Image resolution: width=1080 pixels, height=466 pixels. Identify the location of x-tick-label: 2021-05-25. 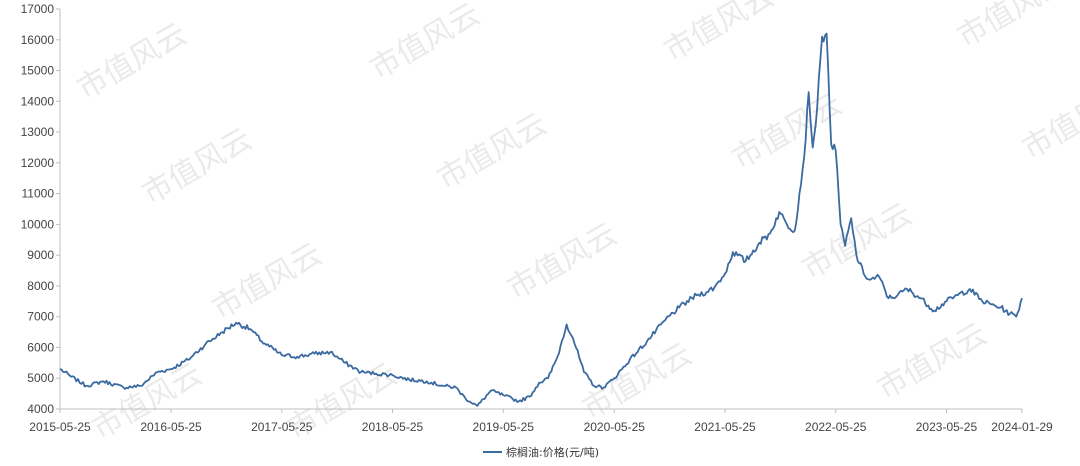
(725, 427).